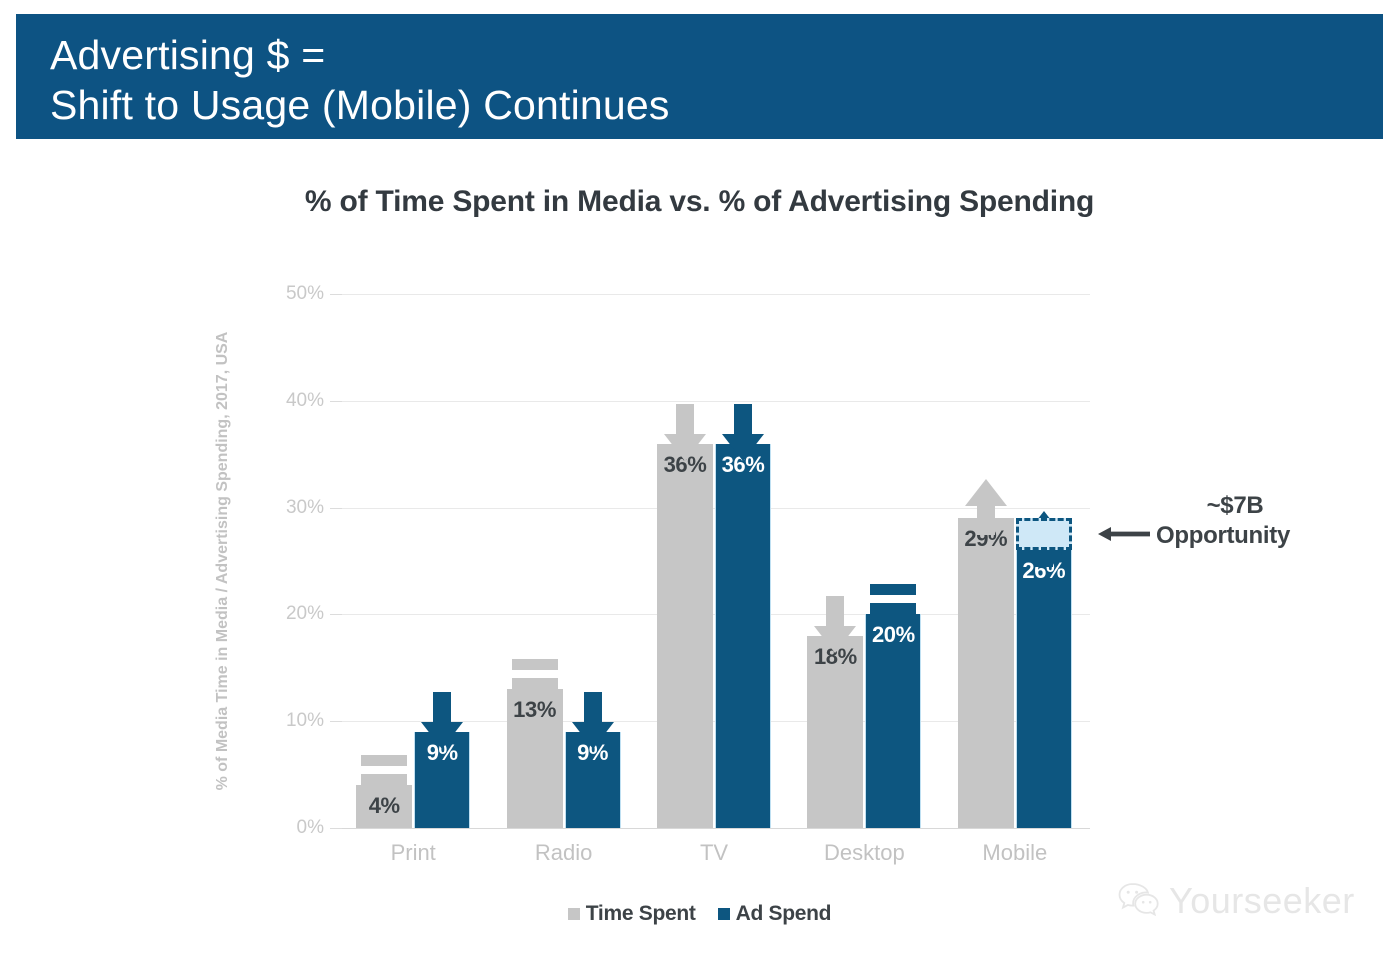 The image size is (1399, 960). I want to click on bar-radio-ad-spend: 9%, so click(592, 779).